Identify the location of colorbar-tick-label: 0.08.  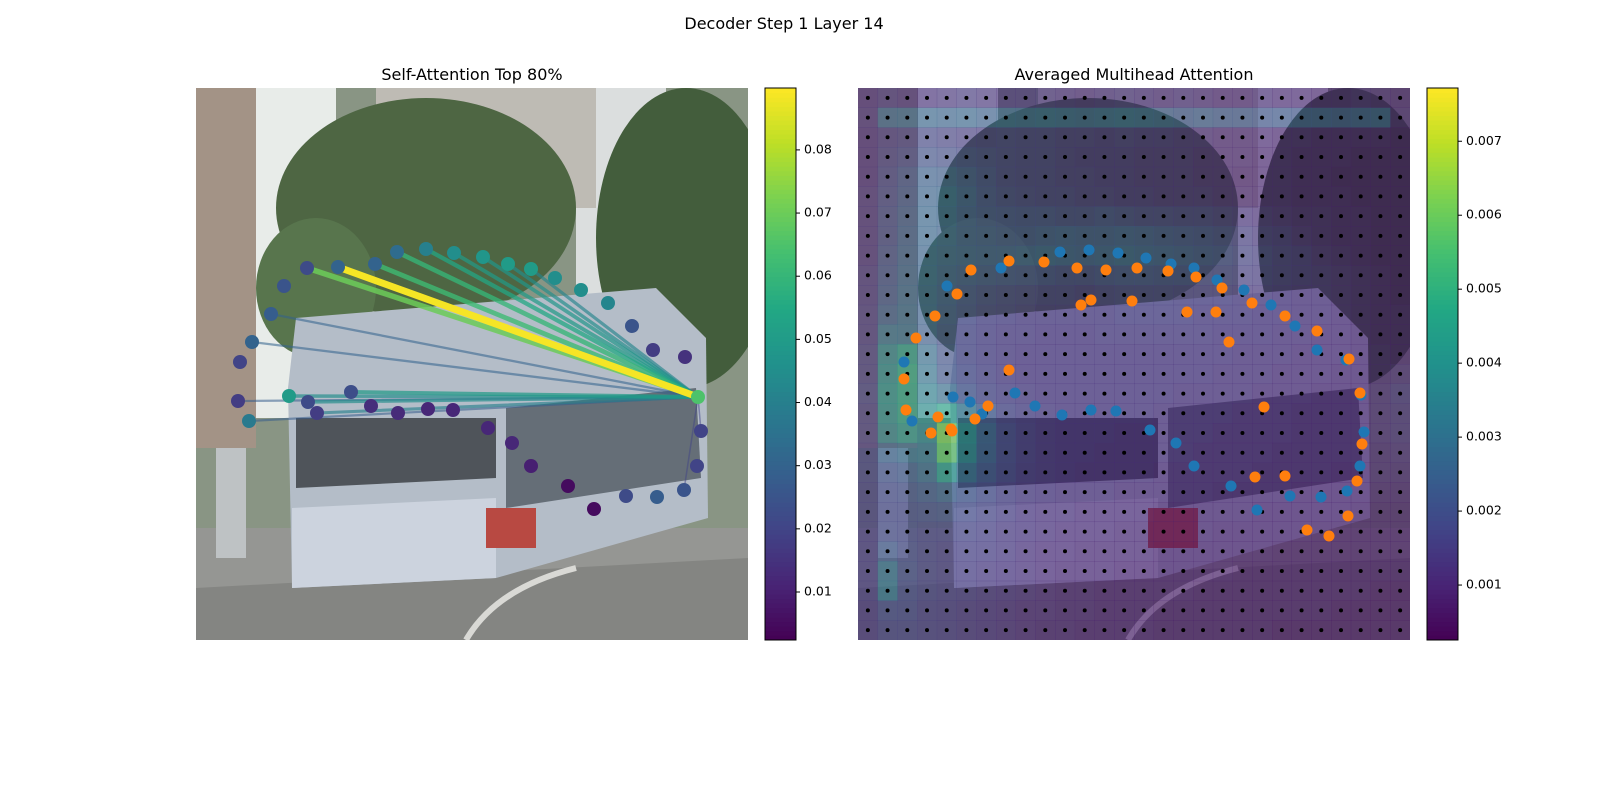
(818, 148).